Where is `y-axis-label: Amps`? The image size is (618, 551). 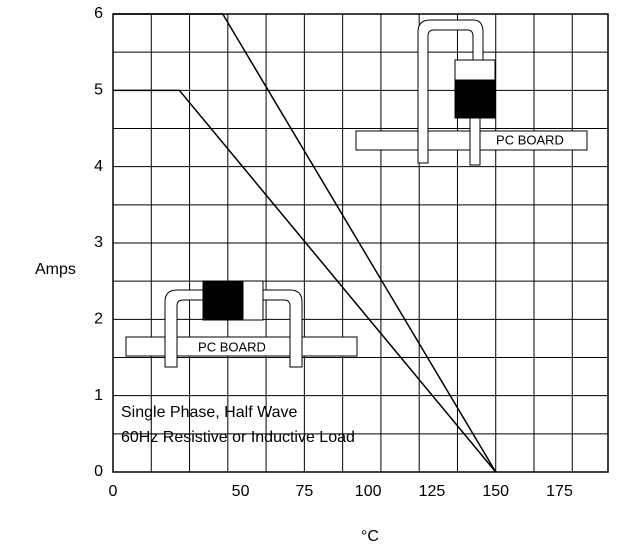 y-axis-label: Amps is located at coordinates (55, 269).